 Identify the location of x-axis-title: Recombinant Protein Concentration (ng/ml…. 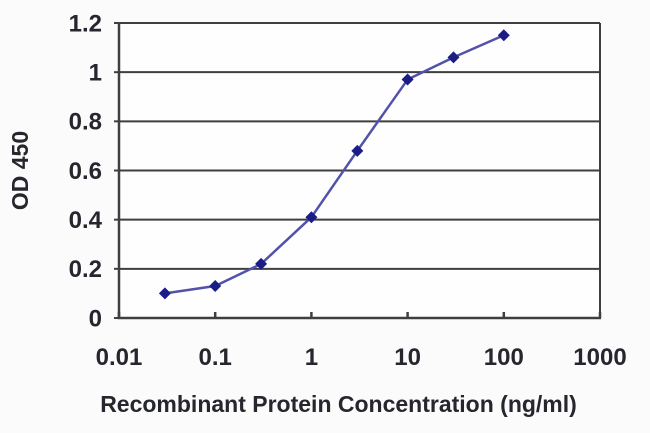
(338, 404).